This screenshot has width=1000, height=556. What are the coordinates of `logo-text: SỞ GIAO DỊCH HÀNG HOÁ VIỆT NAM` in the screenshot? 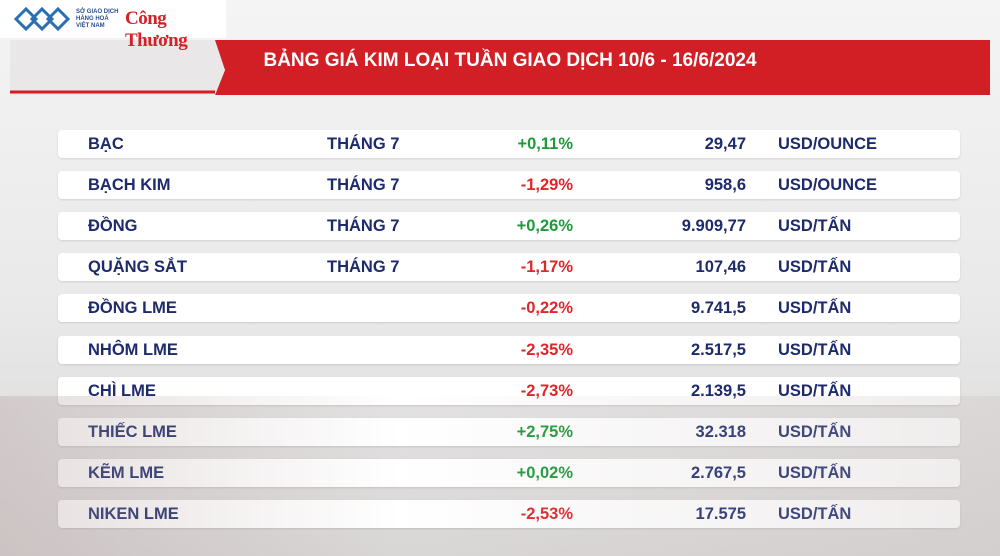 It's located at (97, 19).